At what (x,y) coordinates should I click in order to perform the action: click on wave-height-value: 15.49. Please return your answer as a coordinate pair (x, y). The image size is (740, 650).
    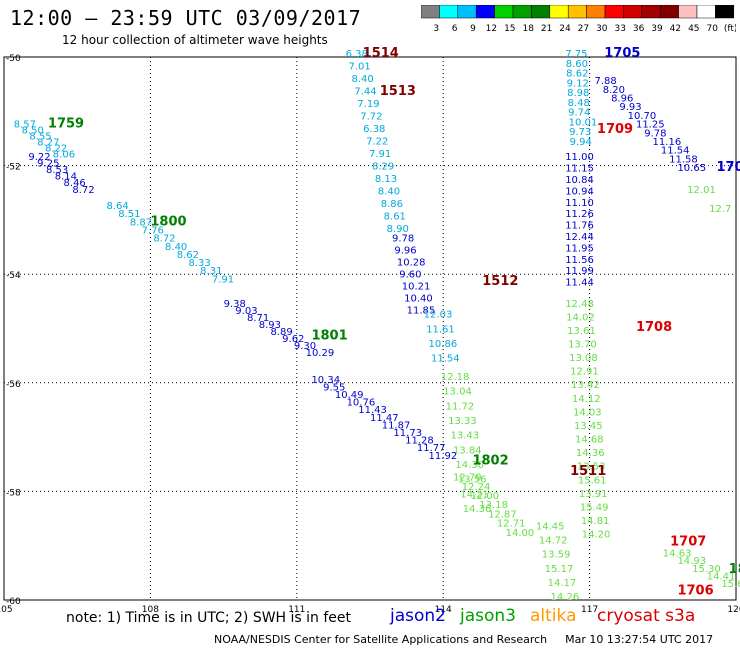
    Looking at the image, I should click on (594, 507).